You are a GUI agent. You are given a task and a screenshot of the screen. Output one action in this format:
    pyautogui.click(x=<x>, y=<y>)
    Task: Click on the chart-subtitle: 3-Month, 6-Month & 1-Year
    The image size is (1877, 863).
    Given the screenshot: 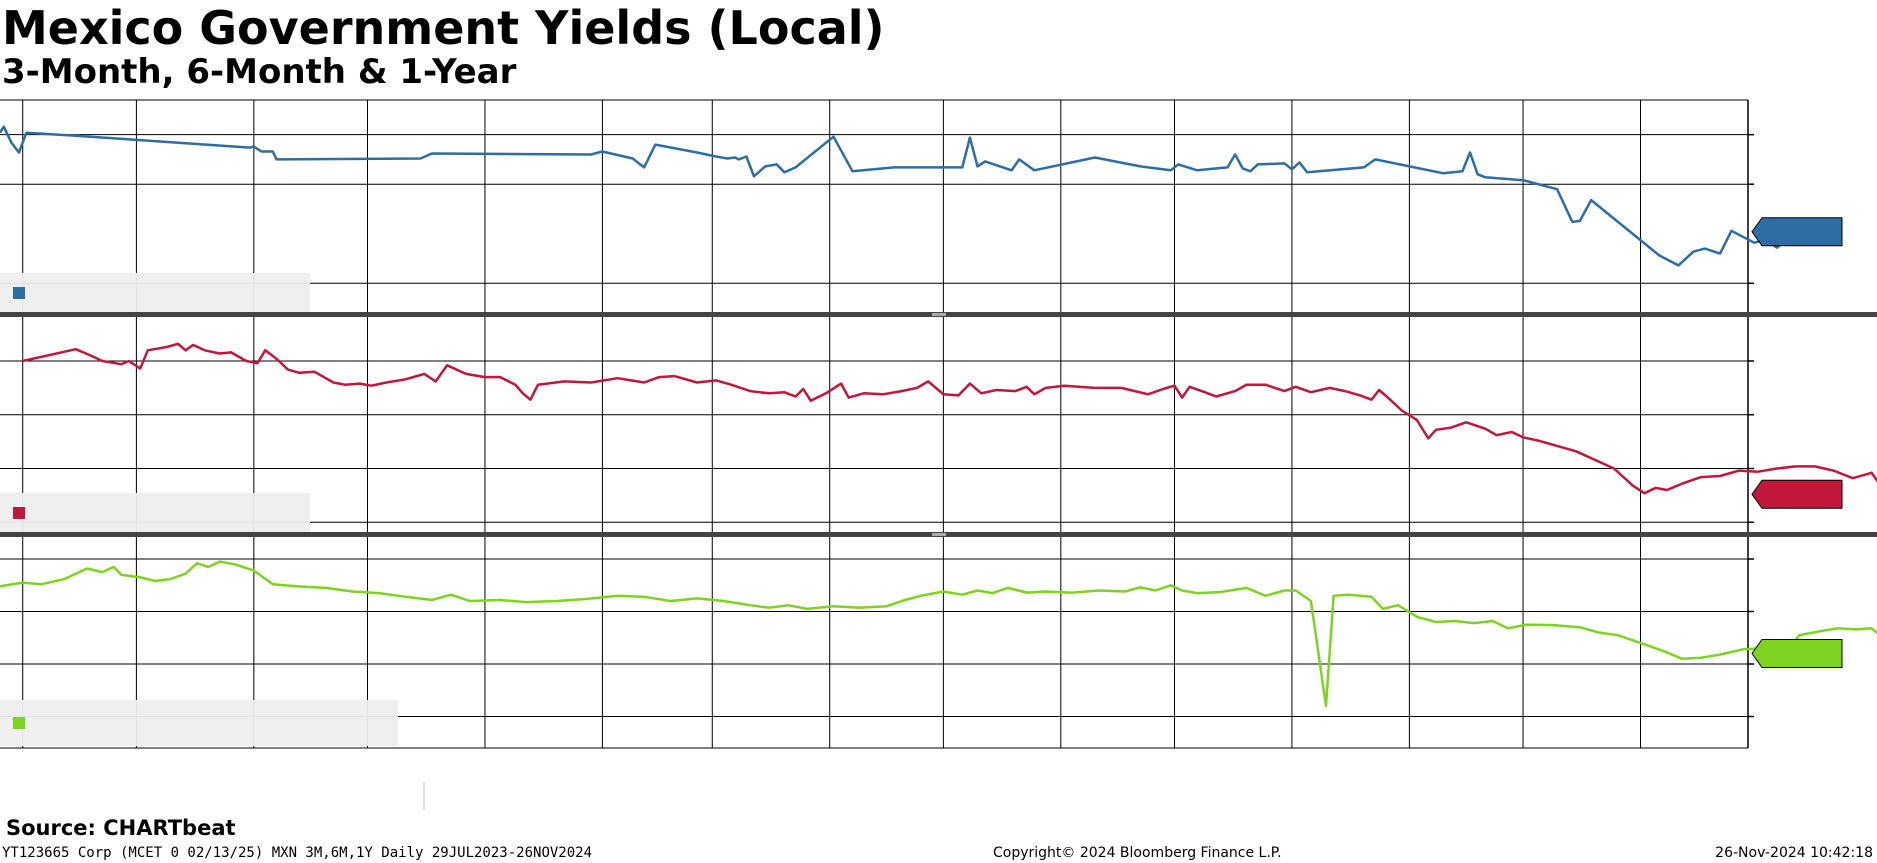 What is the action you would take?
    pyautogui.click(x=259, y=72)
    